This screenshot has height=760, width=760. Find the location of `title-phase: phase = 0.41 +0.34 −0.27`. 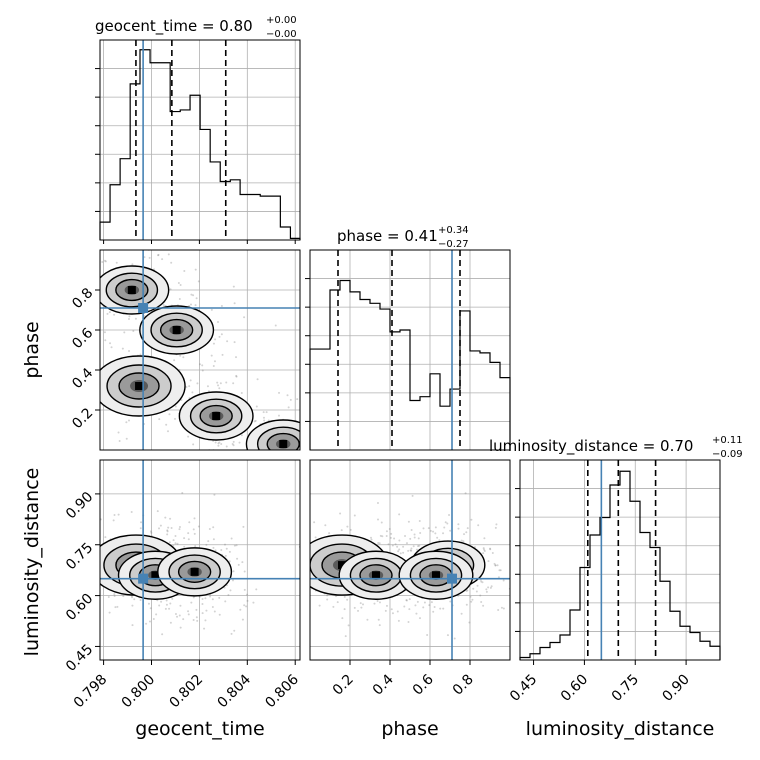

title-phase: phase = 0.41 +0.34 −0.27 is located at coordinates (403, 237).